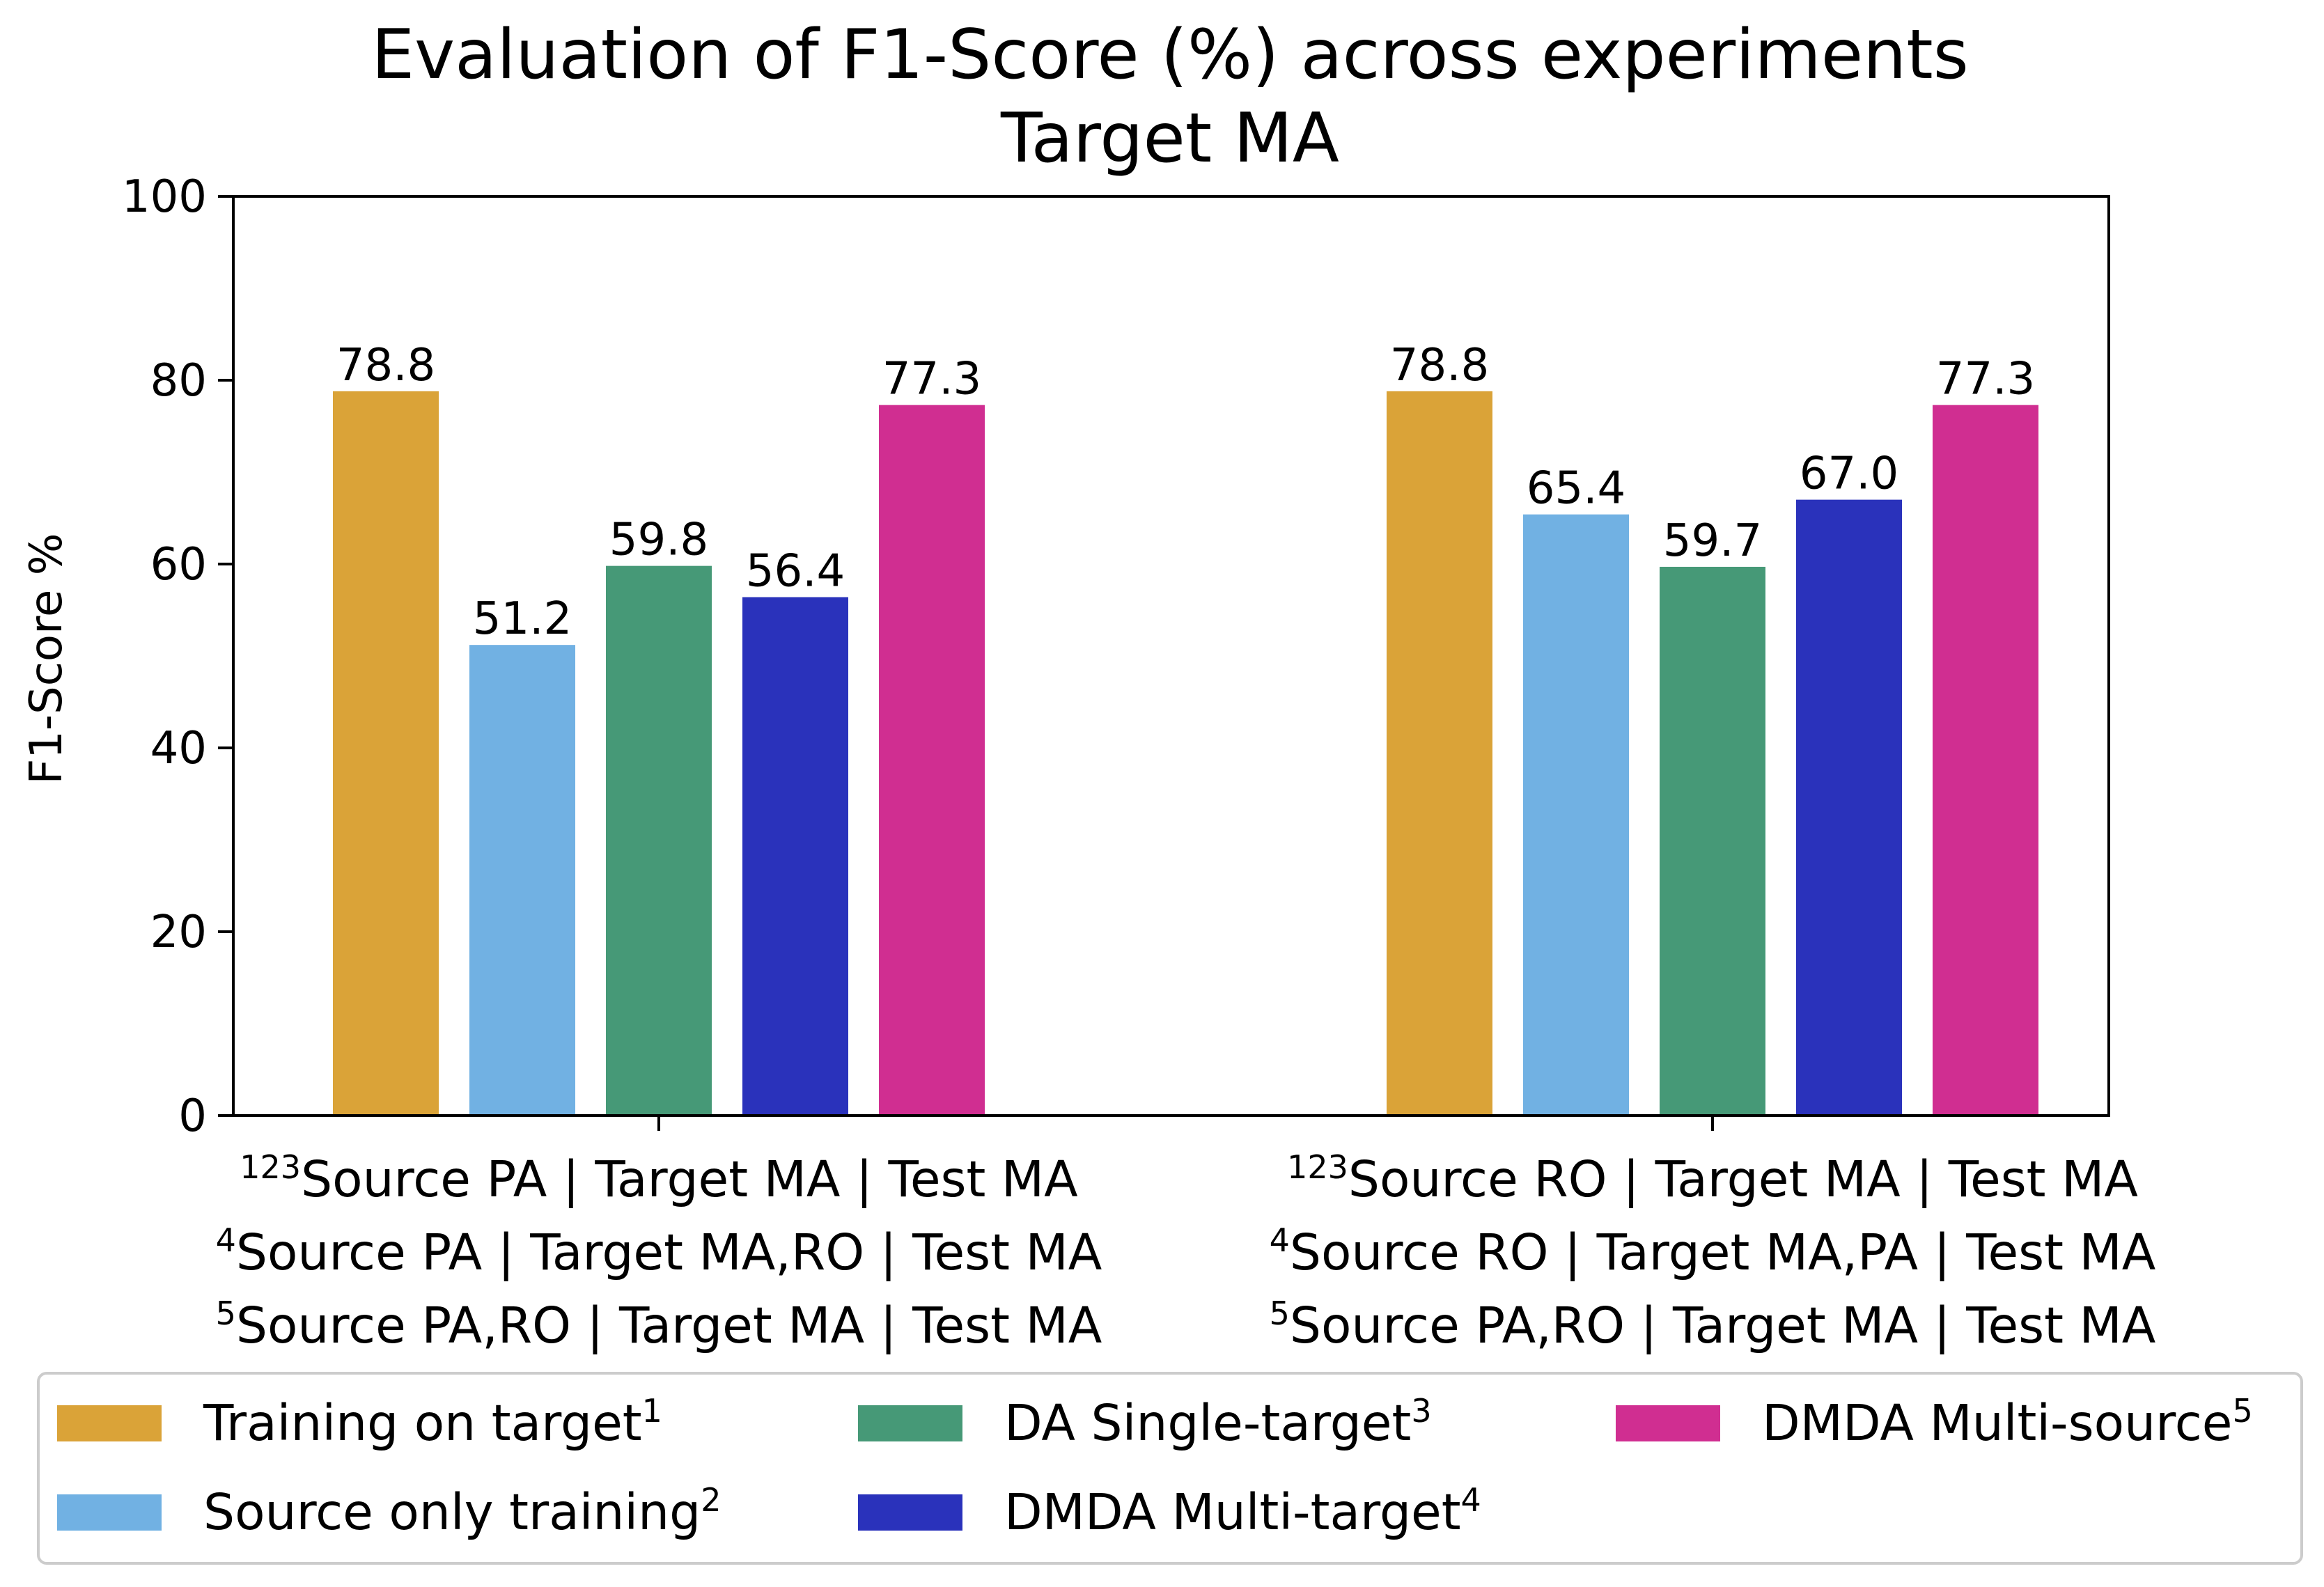 Image resolution: width=2324 pixels, height=1587 pixels. What do you see at coordinates (179, 932) in the screenshot?
I see `y-tick-label: 20` at bounding box center [179, 932].